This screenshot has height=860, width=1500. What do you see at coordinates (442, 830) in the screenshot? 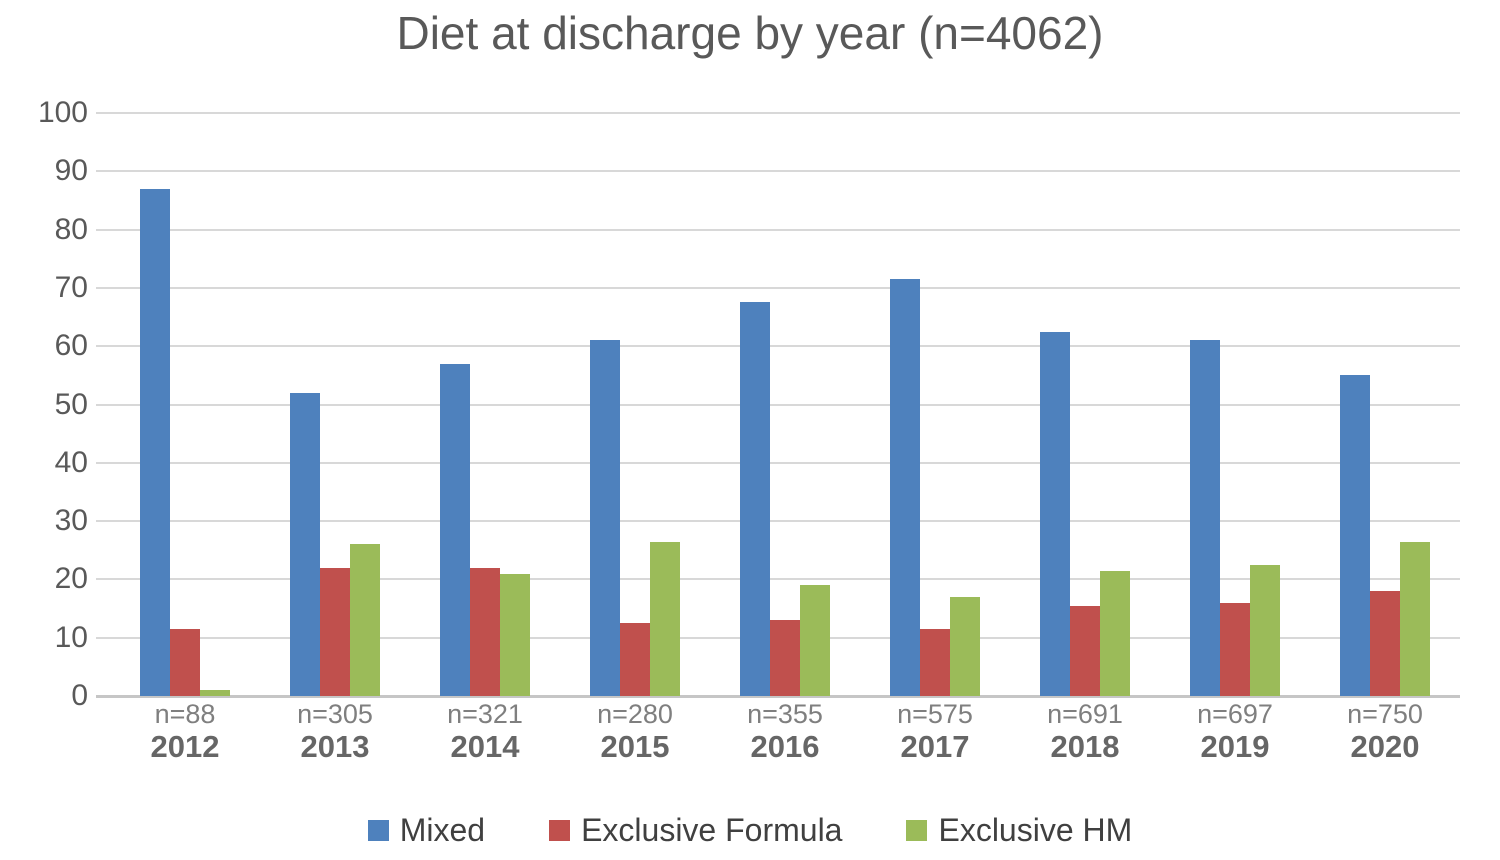
I see `legend-label: Mixed` at bounding box center [442, 830].